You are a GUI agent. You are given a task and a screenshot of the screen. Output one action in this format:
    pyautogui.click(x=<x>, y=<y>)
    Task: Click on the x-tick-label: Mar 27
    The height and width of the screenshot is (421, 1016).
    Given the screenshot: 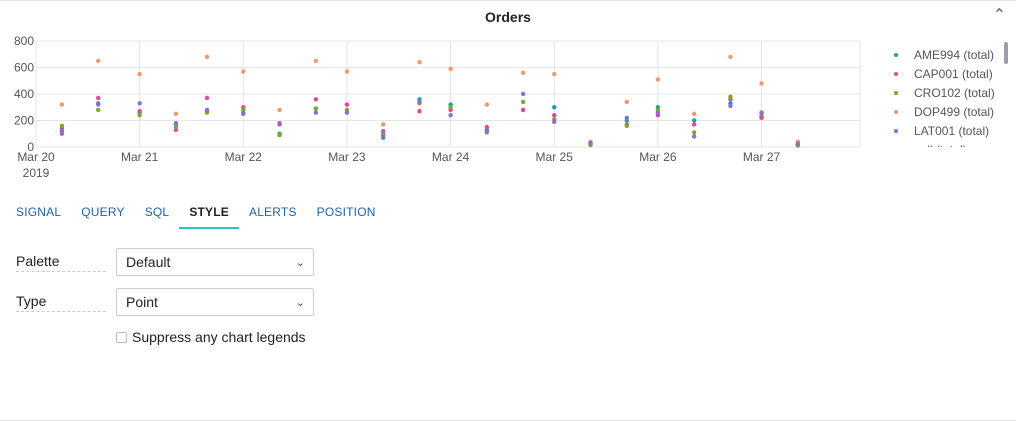 What is the action you would take?
    pyautogui.click(x=762, y=157)
    